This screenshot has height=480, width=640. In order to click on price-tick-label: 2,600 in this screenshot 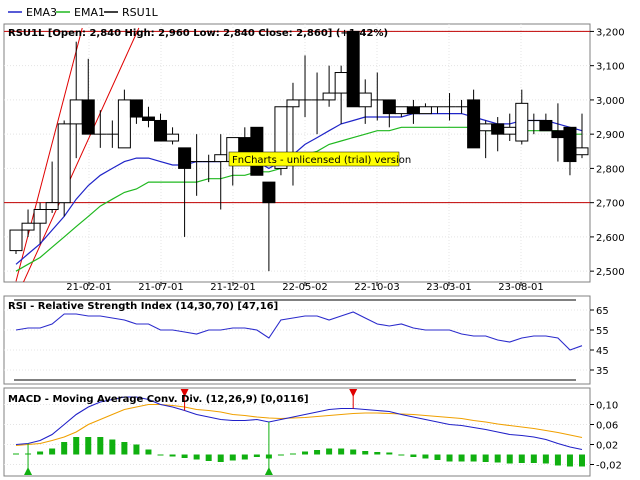, I will do `click(610, 238)`.